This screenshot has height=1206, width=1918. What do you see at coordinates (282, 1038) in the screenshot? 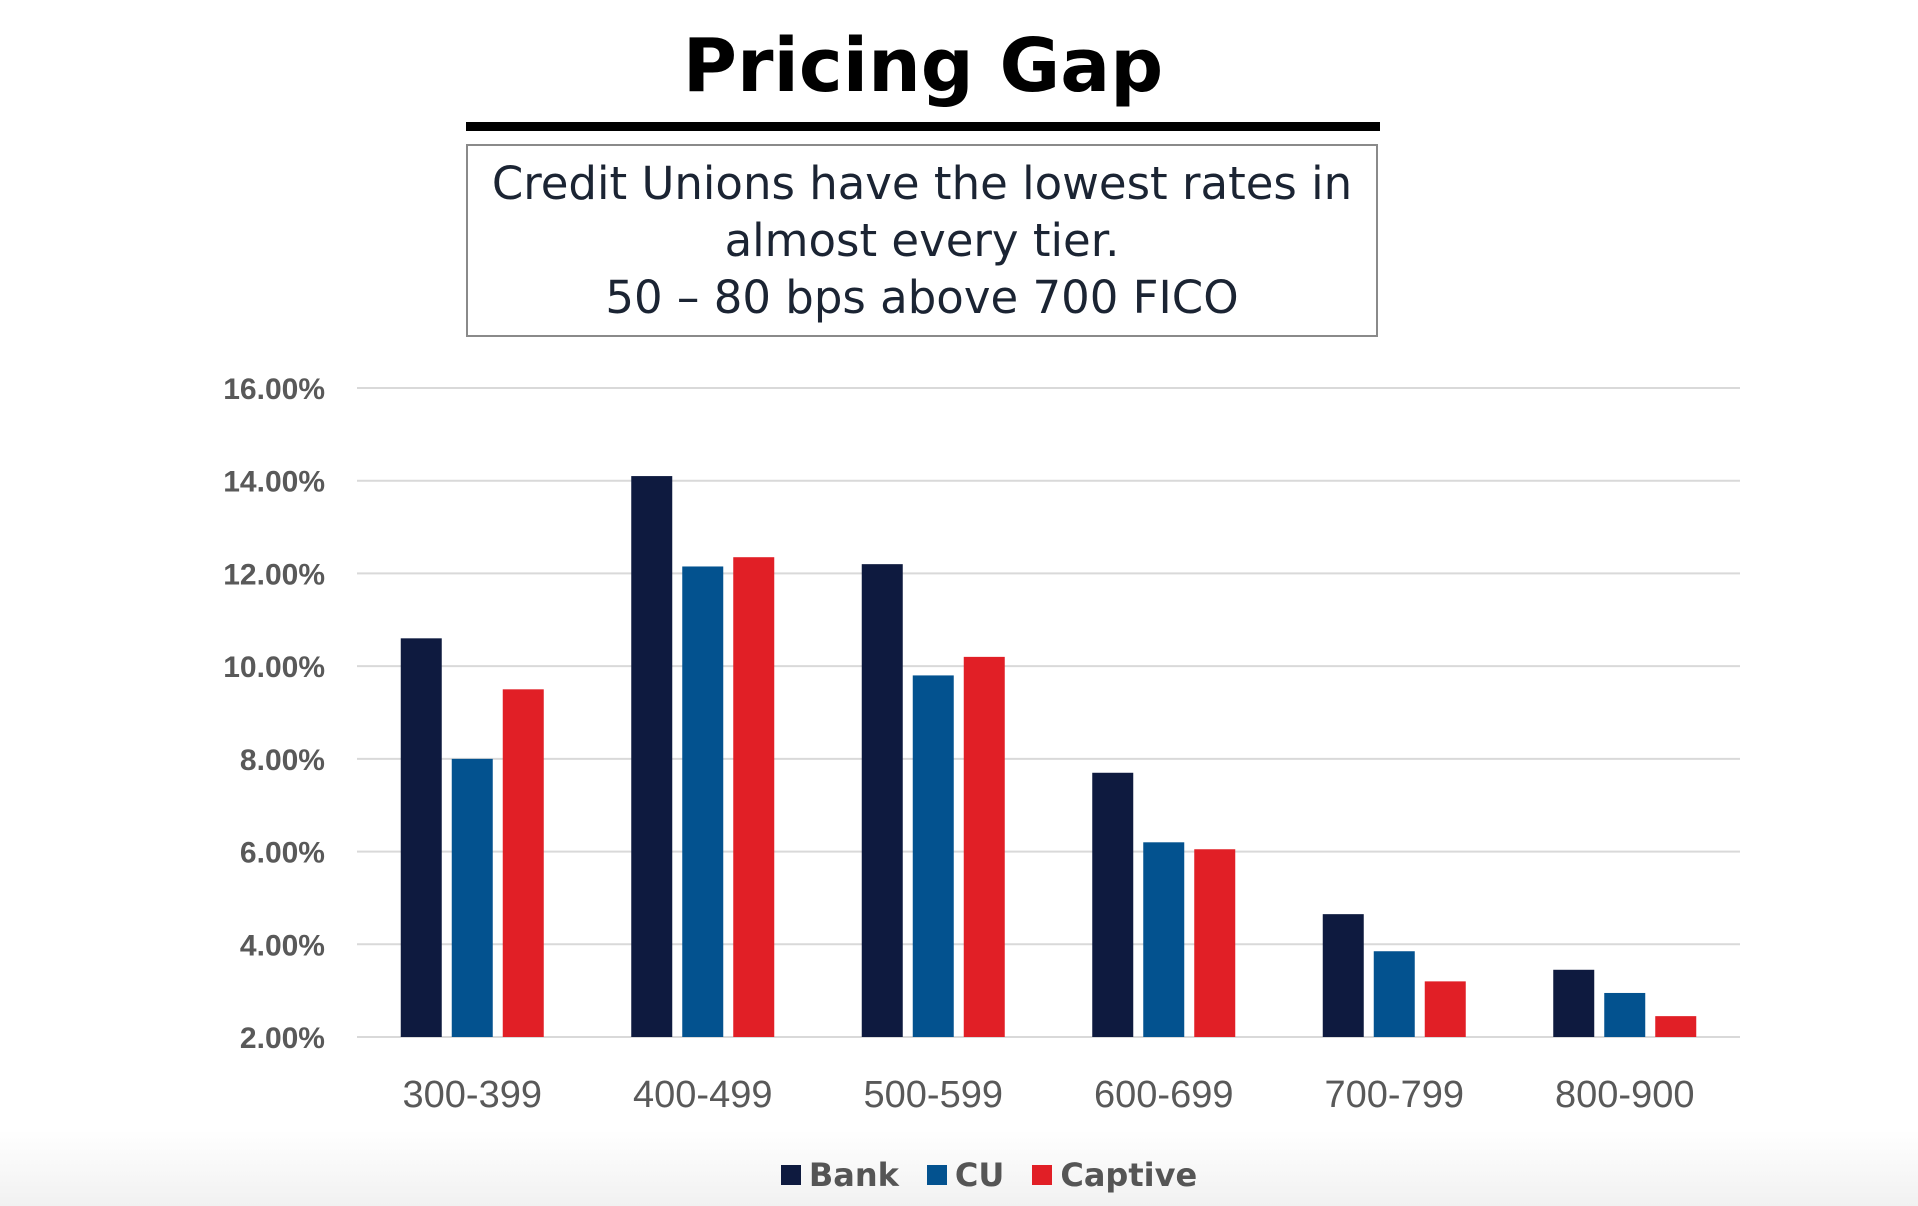
I see `y-tick-label: 2.00%` at bounding box center [282, 1038].